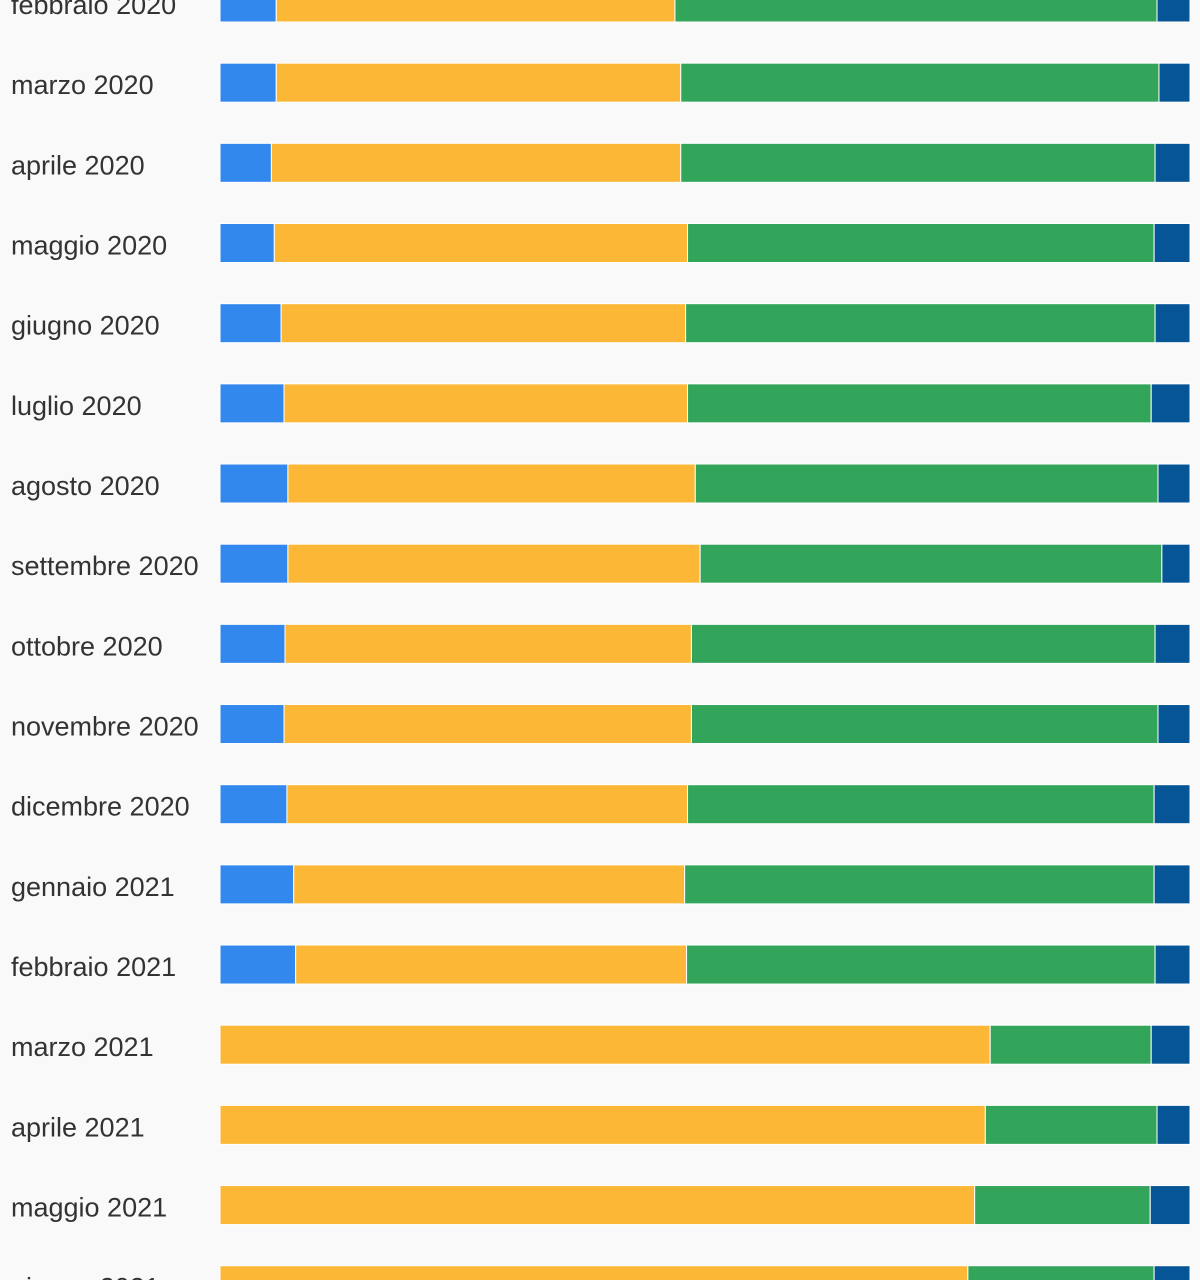 Image resolution: width=1200 pixels, height=1280 pixels. What do you see at coordinates (93, 967) in the screenshot?
I see `category-label: febbraio 2021` at bounding box center [93, 967].